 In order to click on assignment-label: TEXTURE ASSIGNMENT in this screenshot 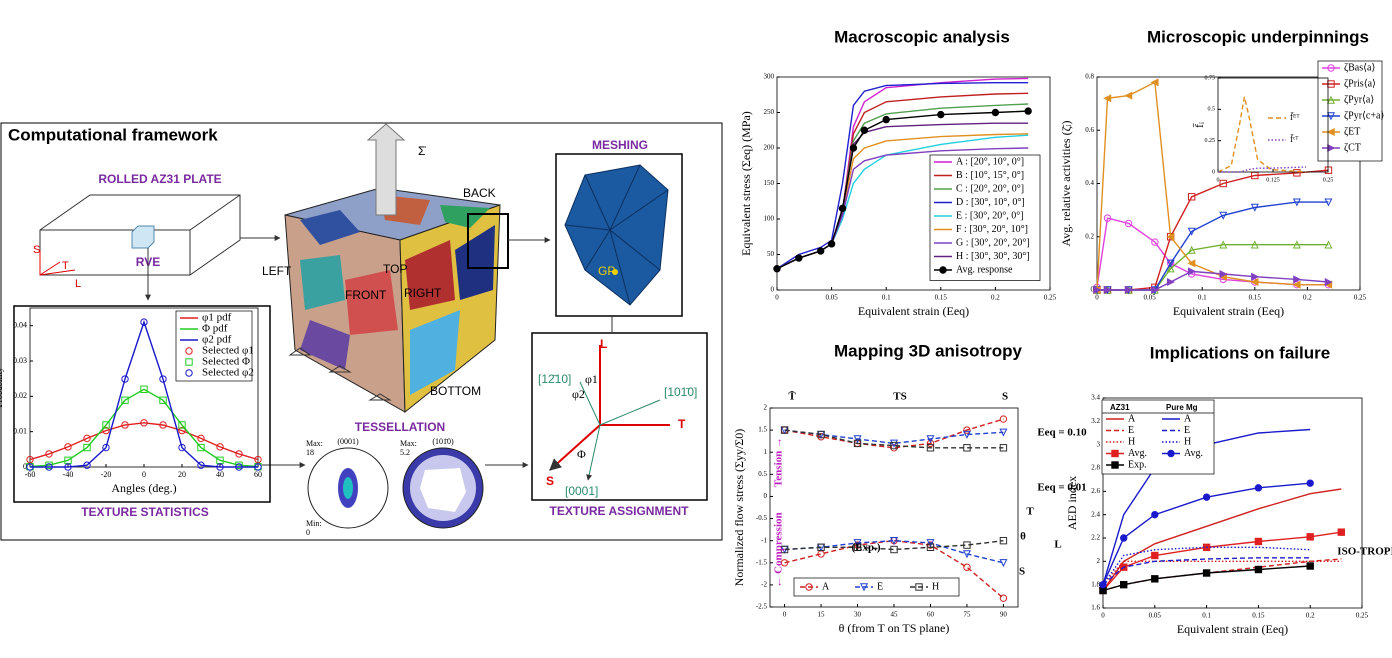, I will do `click(620, 511)`.